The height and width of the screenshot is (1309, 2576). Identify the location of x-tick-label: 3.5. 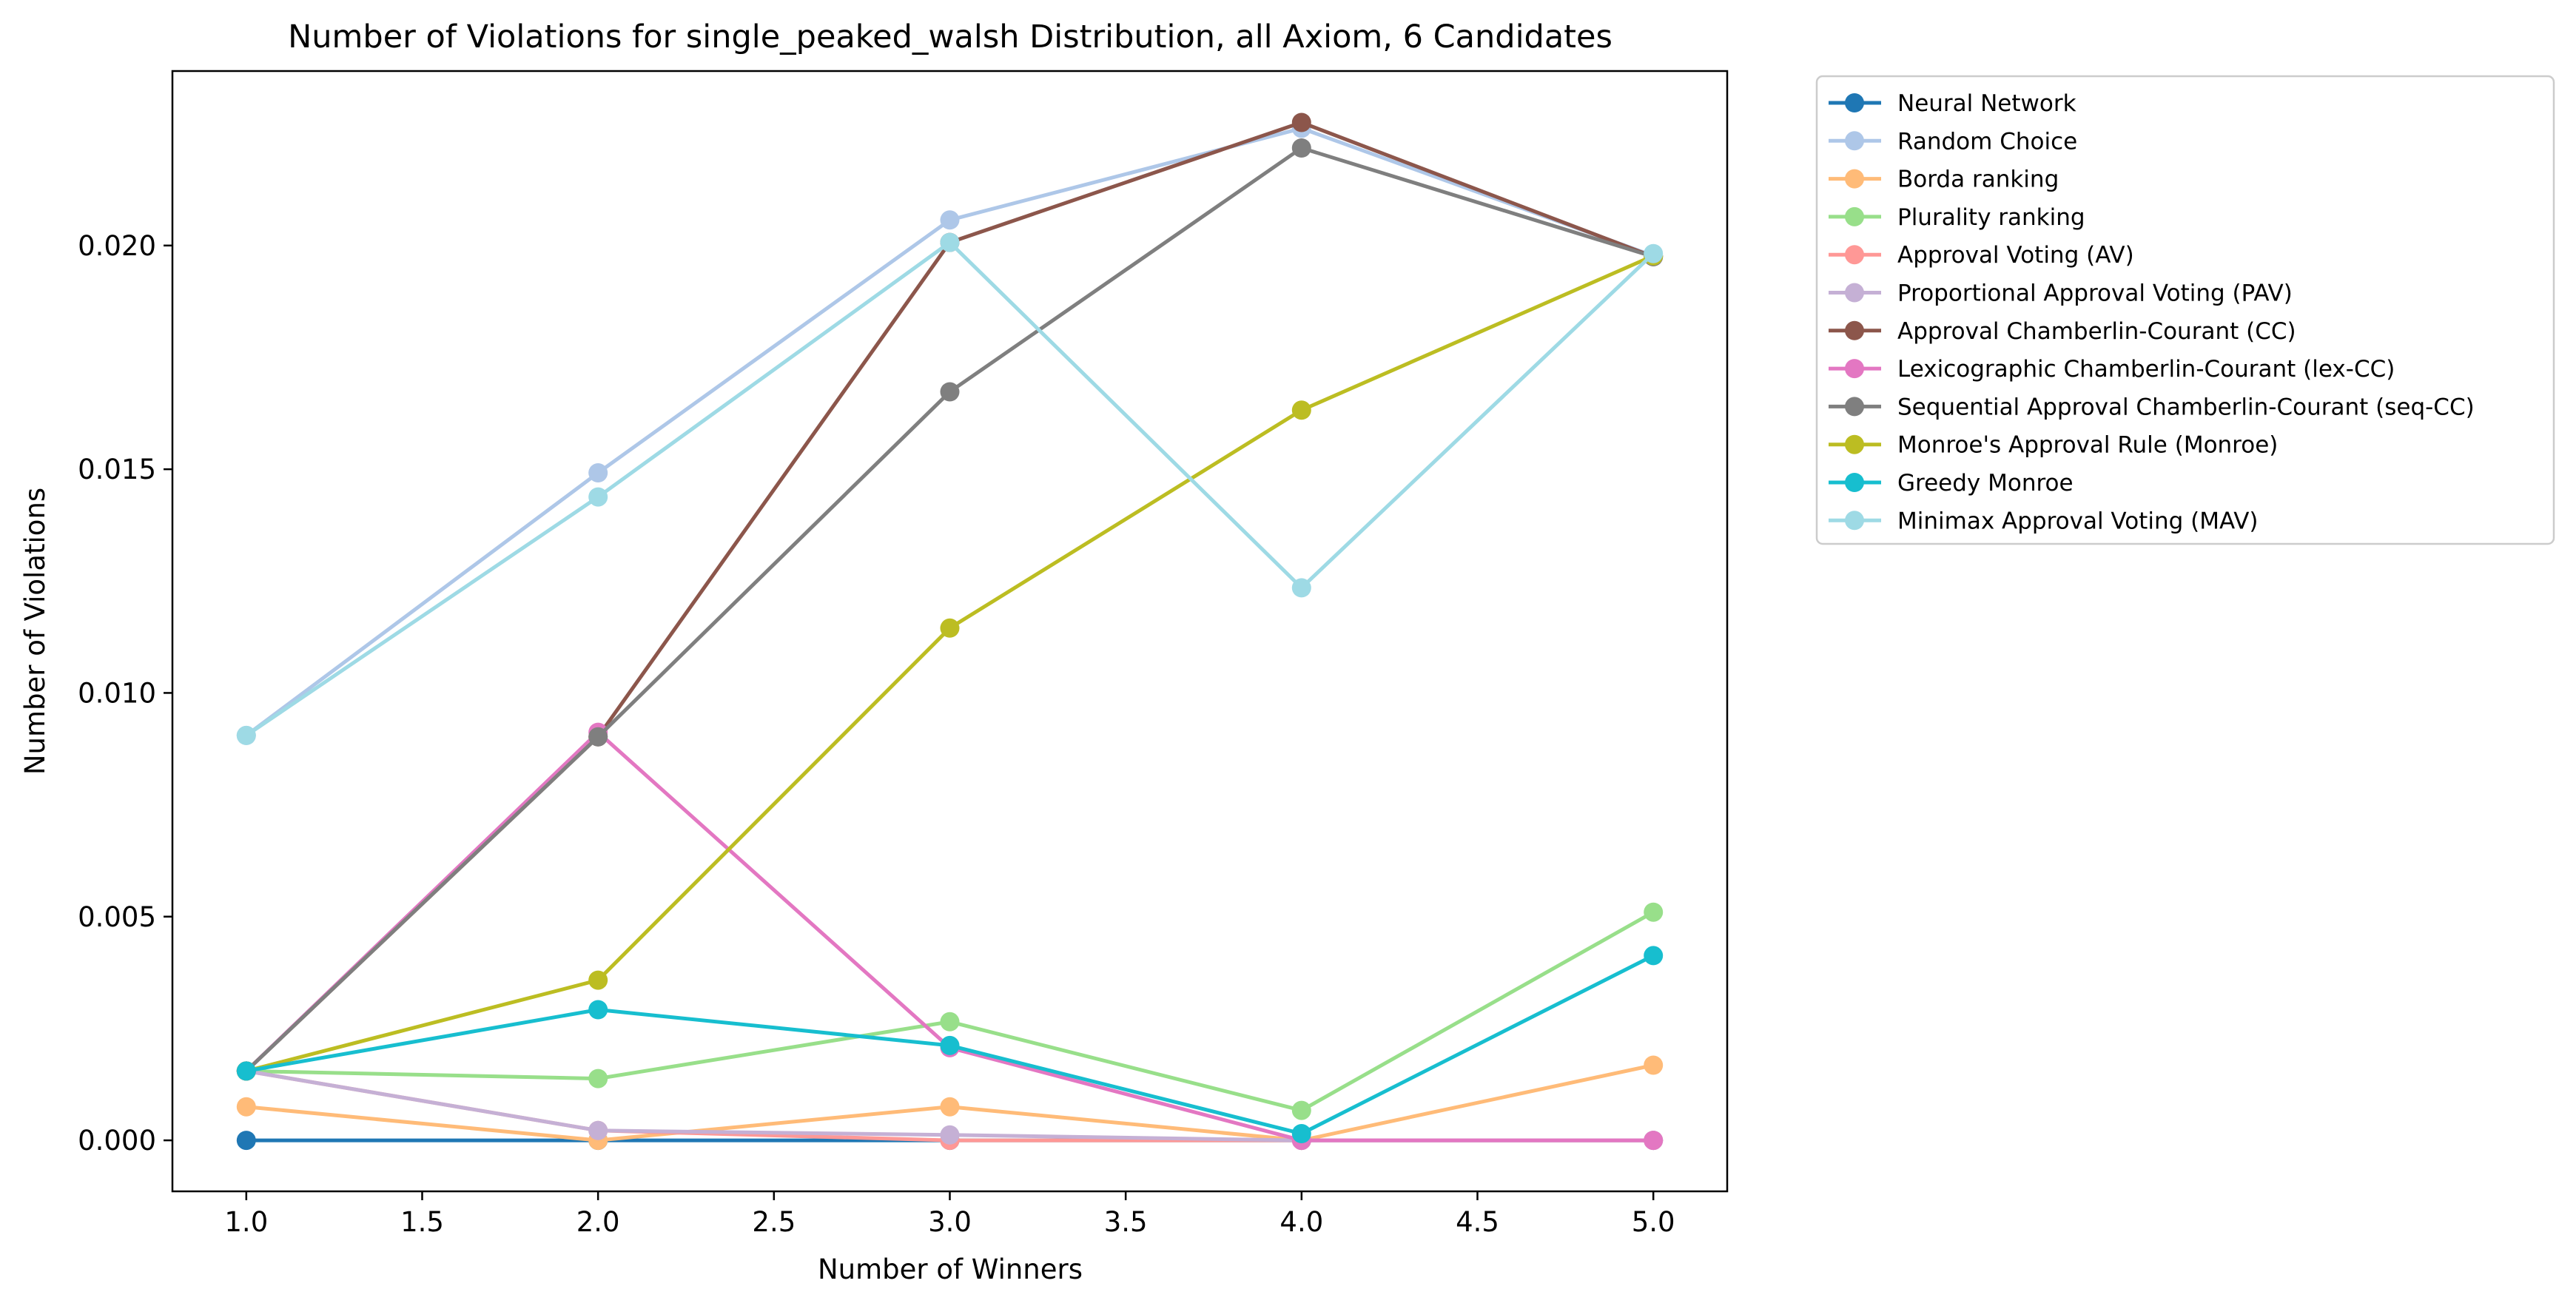
(1126, 1222).